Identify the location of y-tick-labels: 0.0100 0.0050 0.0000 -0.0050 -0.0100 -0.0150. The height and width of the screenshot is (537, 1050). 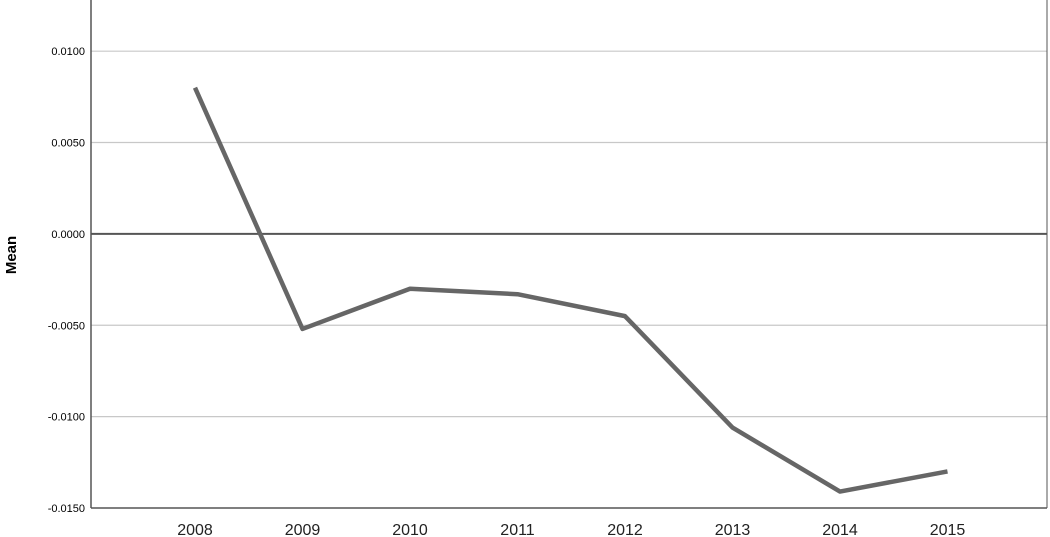
(66, 280).